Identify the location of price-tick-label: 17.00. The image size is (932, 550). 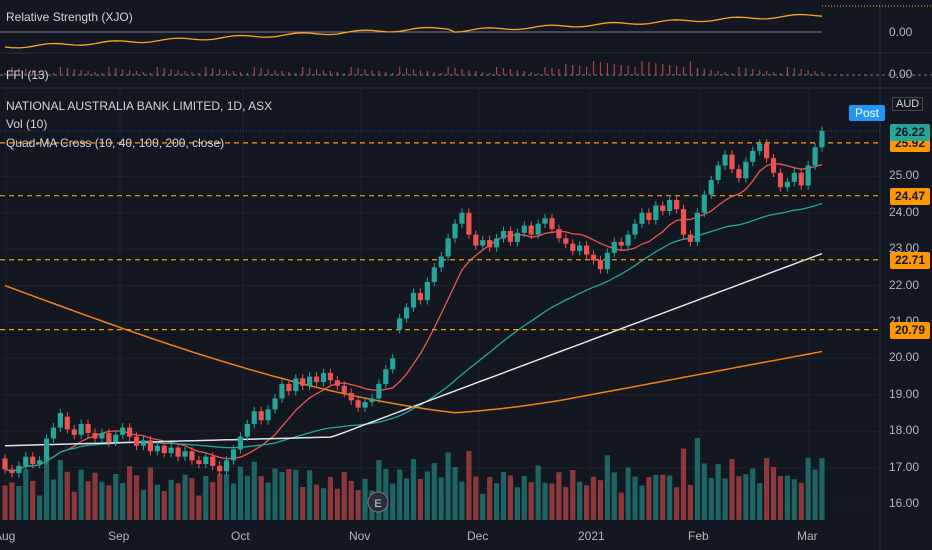
(904, 466).